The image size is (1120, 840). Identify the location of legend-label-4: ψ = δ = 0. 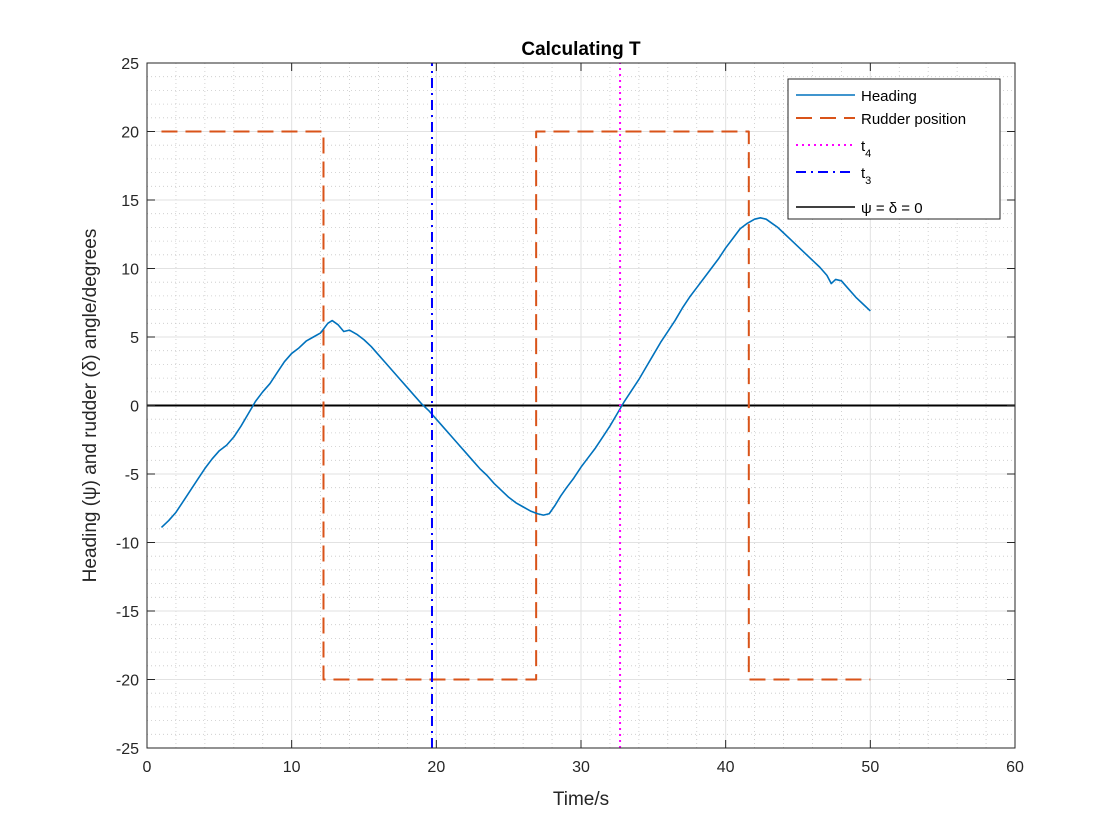
(892, 208).